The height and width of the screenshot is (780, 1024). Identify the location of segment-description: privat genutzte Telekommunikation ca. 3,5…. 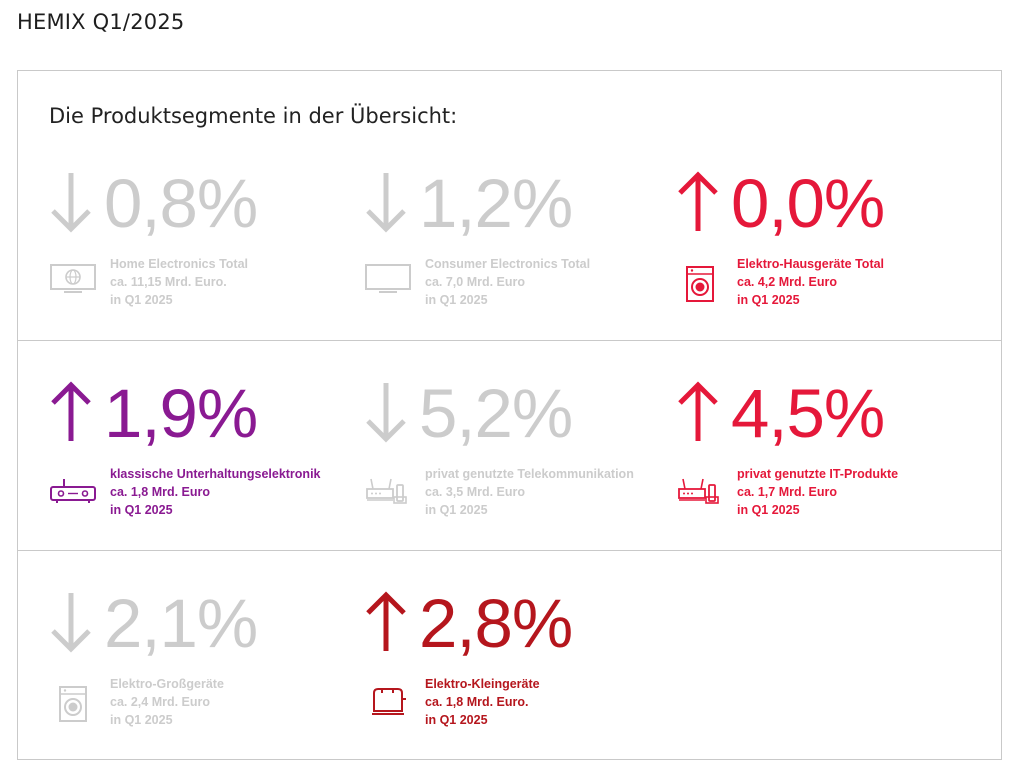
(529, 492).